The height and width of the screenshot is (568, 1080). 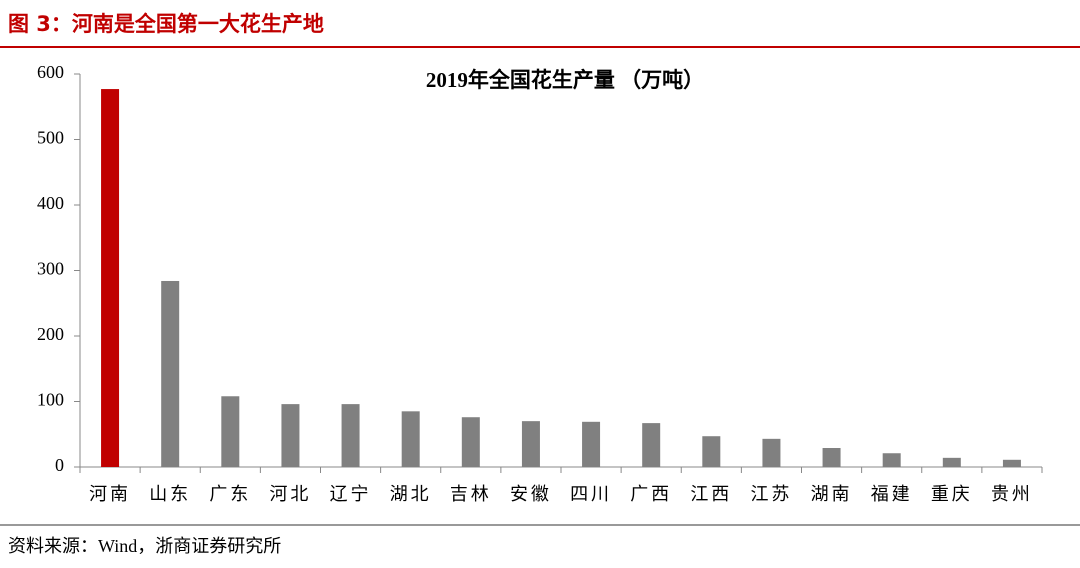 I want to click on x-tick-label: 山东, so click(x=170, y=494).